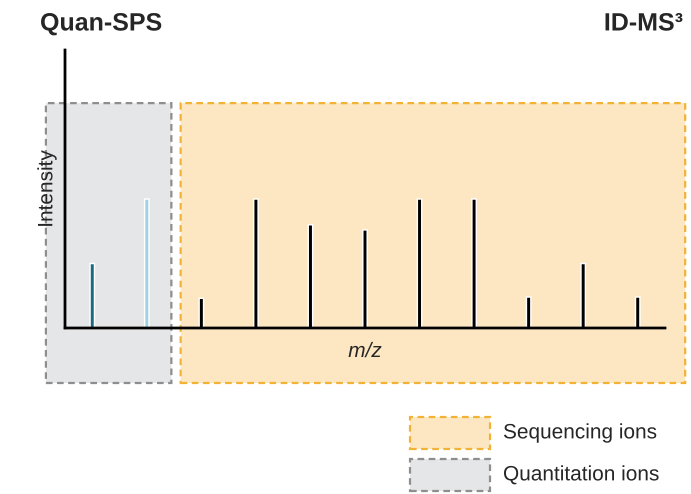 The height and width of the screenshot is (494, 691). What do you see at coordinates (644, 22) in the screenshot?
I see `text: ID-MS³` at bounding box center [644, 22].